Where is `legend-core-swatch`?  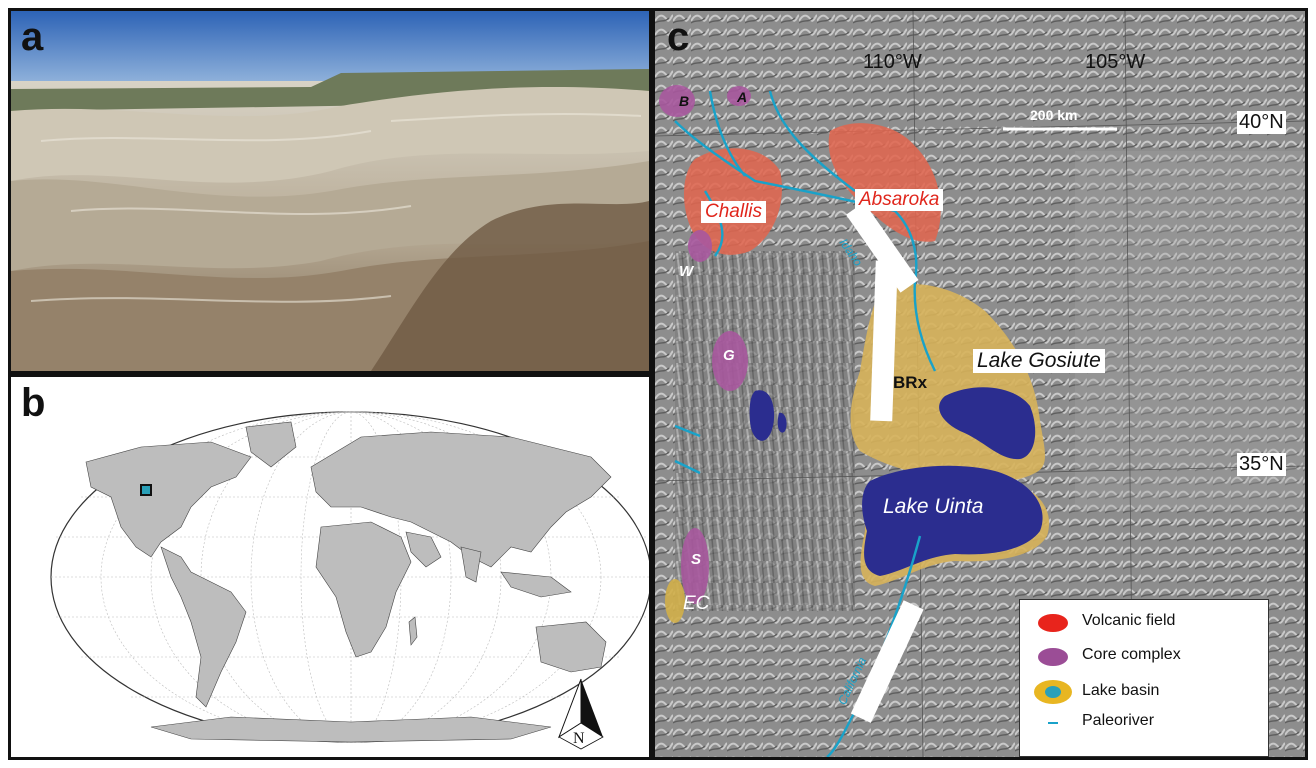
legend-core-swatch is located at coordinates (1053, 657).